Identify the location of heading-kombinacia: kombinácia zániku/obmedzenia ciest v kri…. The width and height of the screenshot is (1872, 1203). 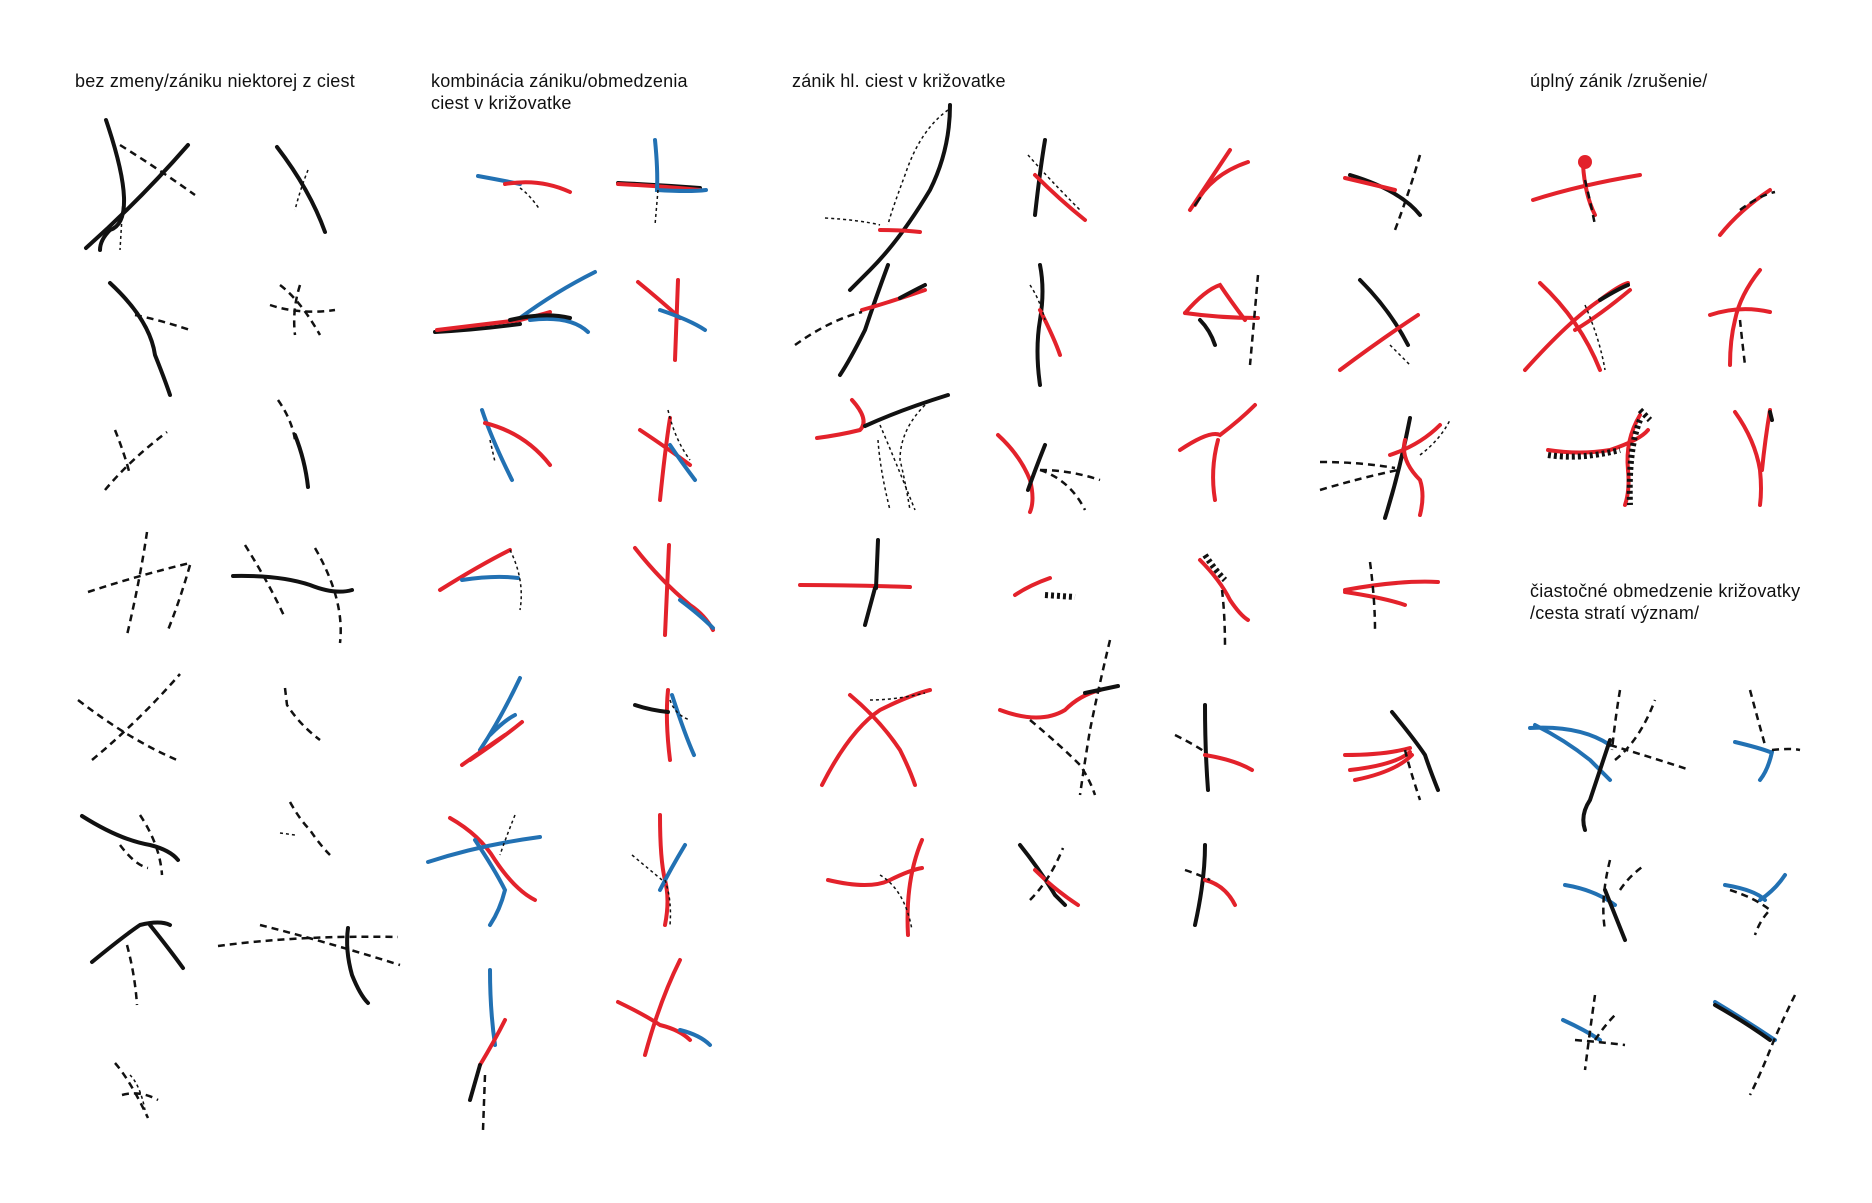
(559, 92).